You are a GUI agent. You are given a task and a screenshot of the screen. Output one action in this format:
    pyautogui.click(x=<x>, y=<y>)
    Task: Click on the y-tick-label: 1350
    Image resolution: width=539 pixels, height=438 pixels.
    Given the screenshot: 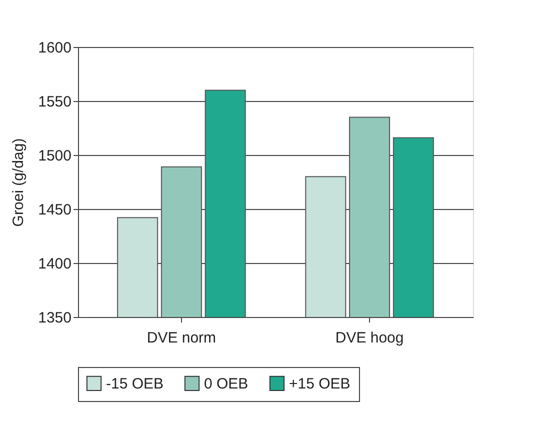 What is the action you would take?
    pyautogui.click(x=55, y=318)
    